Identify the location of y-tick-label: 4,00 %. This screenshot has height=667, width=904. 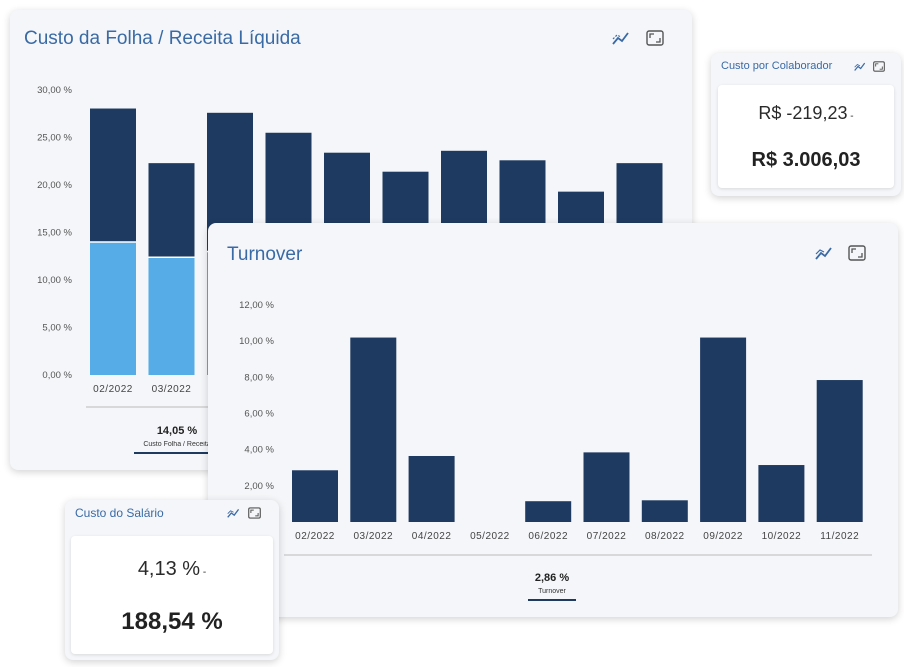
(259, 450).